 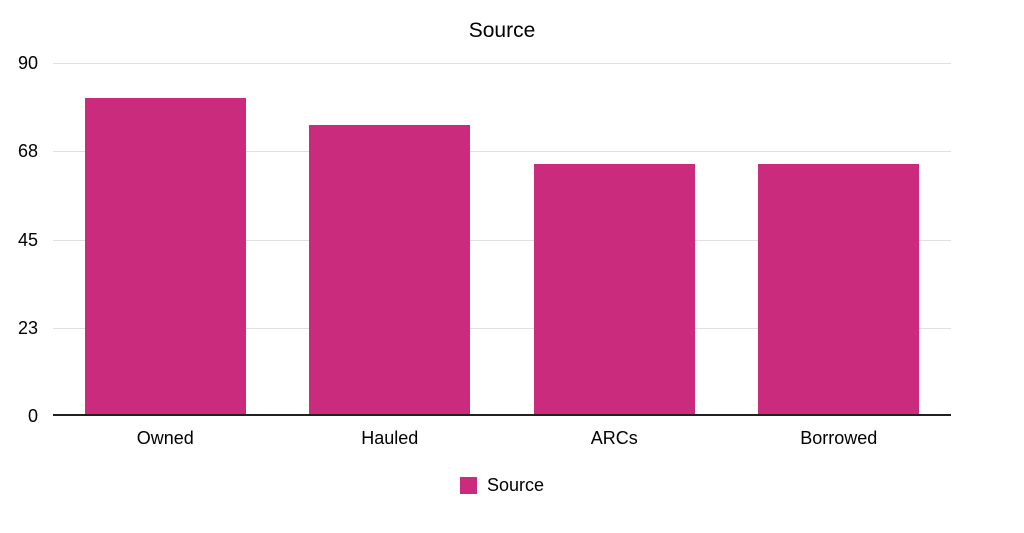 What do you see at coordinates (515, 485) in the screenshot?
I see `legend-label: Source` at bounding box center [515, 485].